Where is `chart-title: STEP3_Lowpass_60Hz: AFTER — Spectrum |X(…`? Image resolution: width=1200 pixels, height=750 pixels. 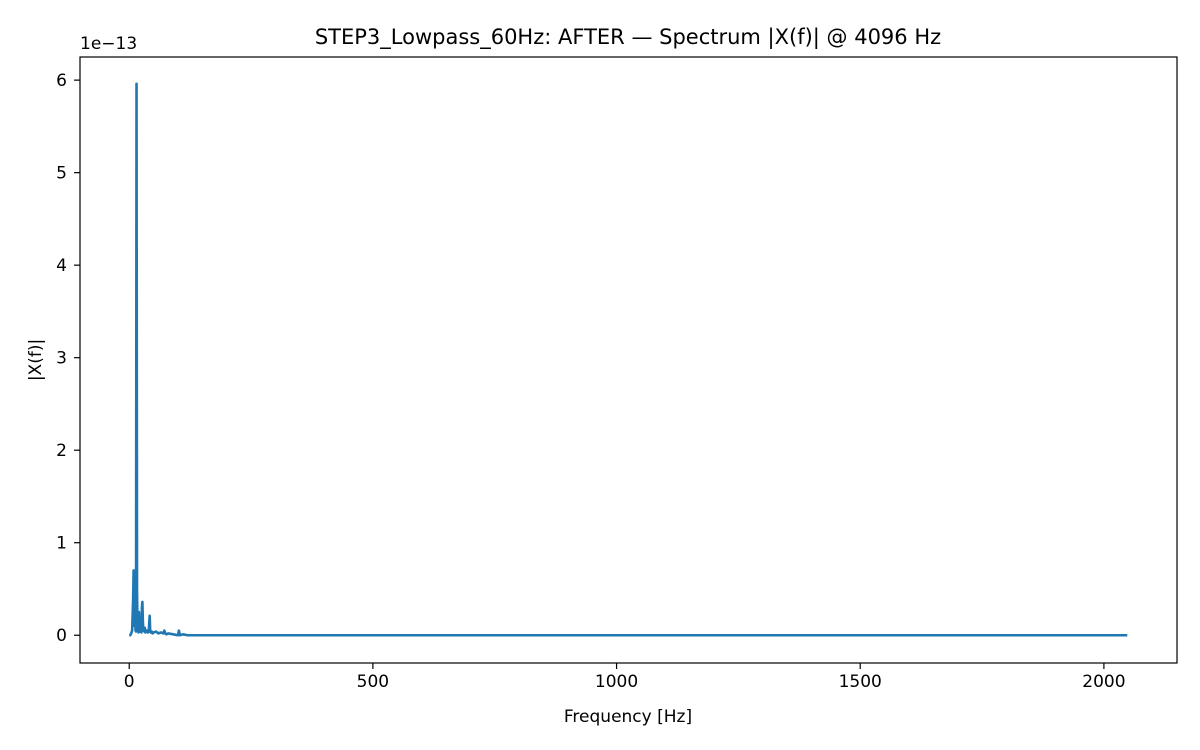 chart-title: STEP3_Lowpass_60Hz: AFTER — Spectrum |X(… is located at coordinates (628, 37).